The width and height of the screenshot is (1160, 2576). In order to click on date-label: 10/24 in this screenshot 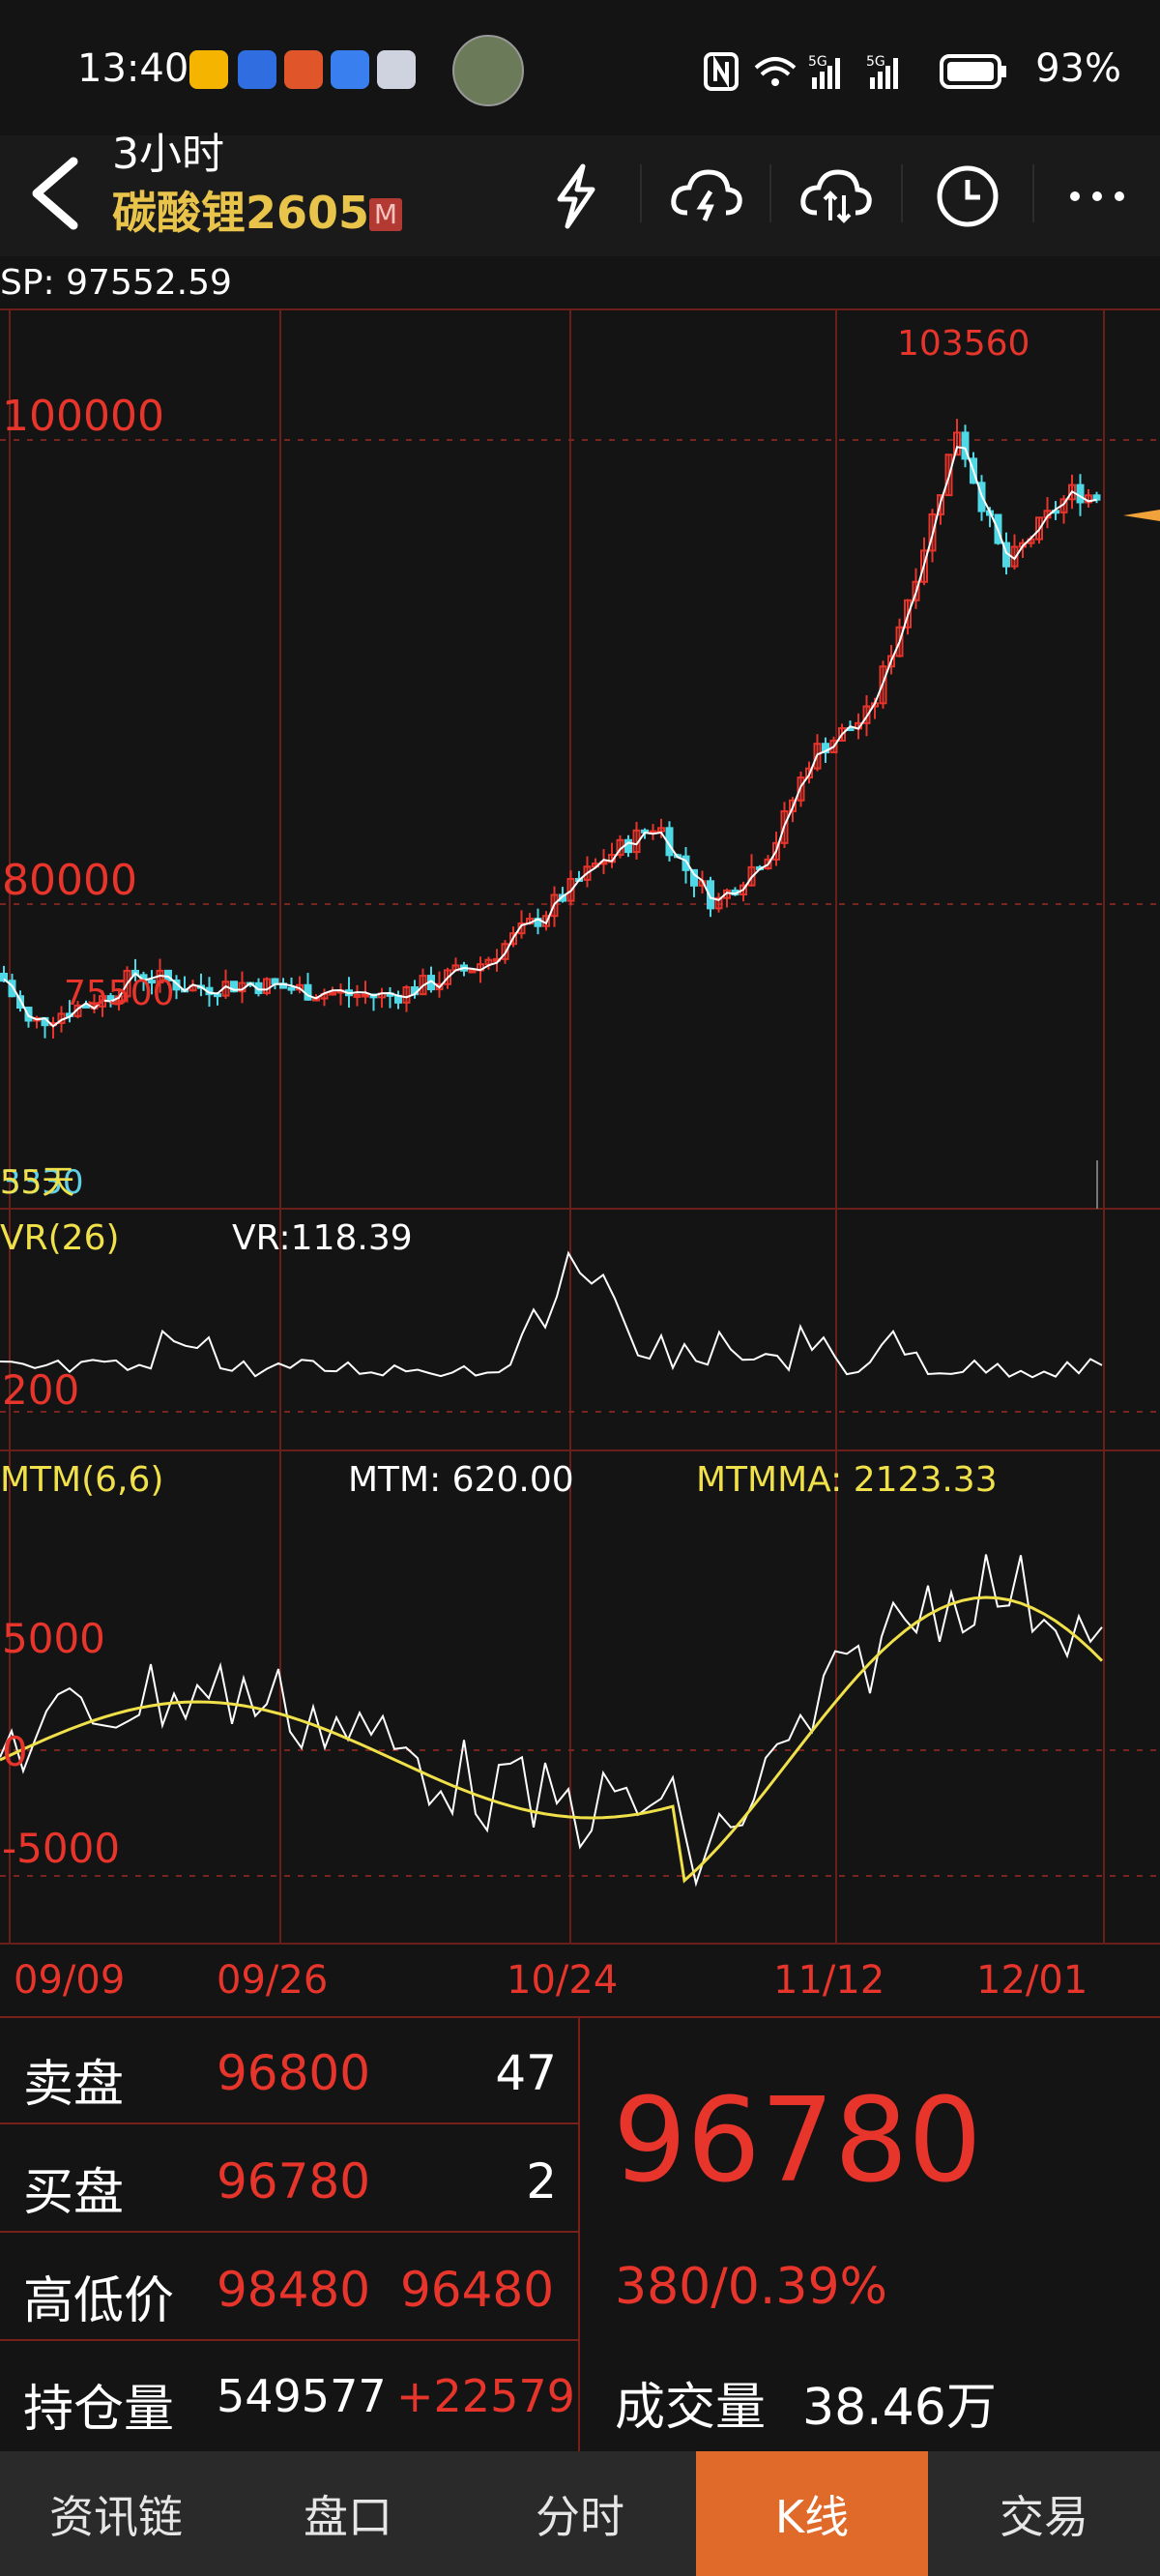, I will do `click(563, 1980)`.